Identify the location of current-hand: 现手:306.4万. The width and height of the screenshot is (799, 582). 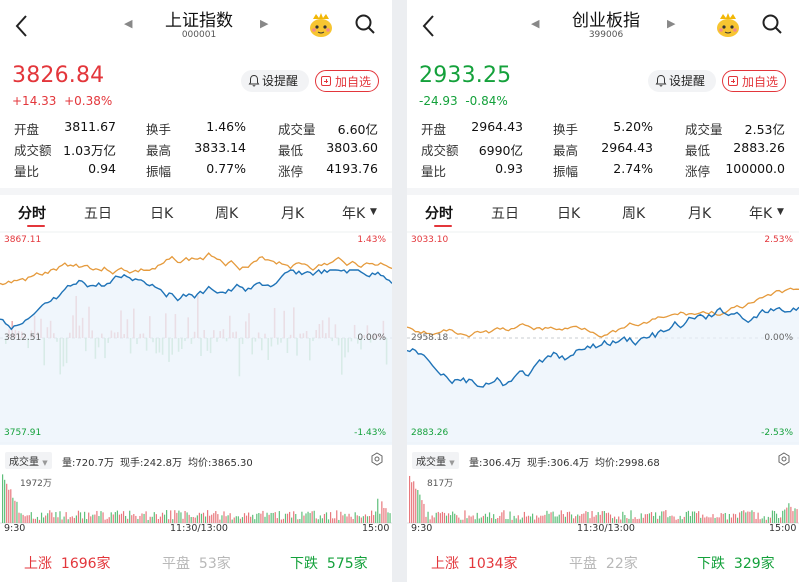
(558, 463).